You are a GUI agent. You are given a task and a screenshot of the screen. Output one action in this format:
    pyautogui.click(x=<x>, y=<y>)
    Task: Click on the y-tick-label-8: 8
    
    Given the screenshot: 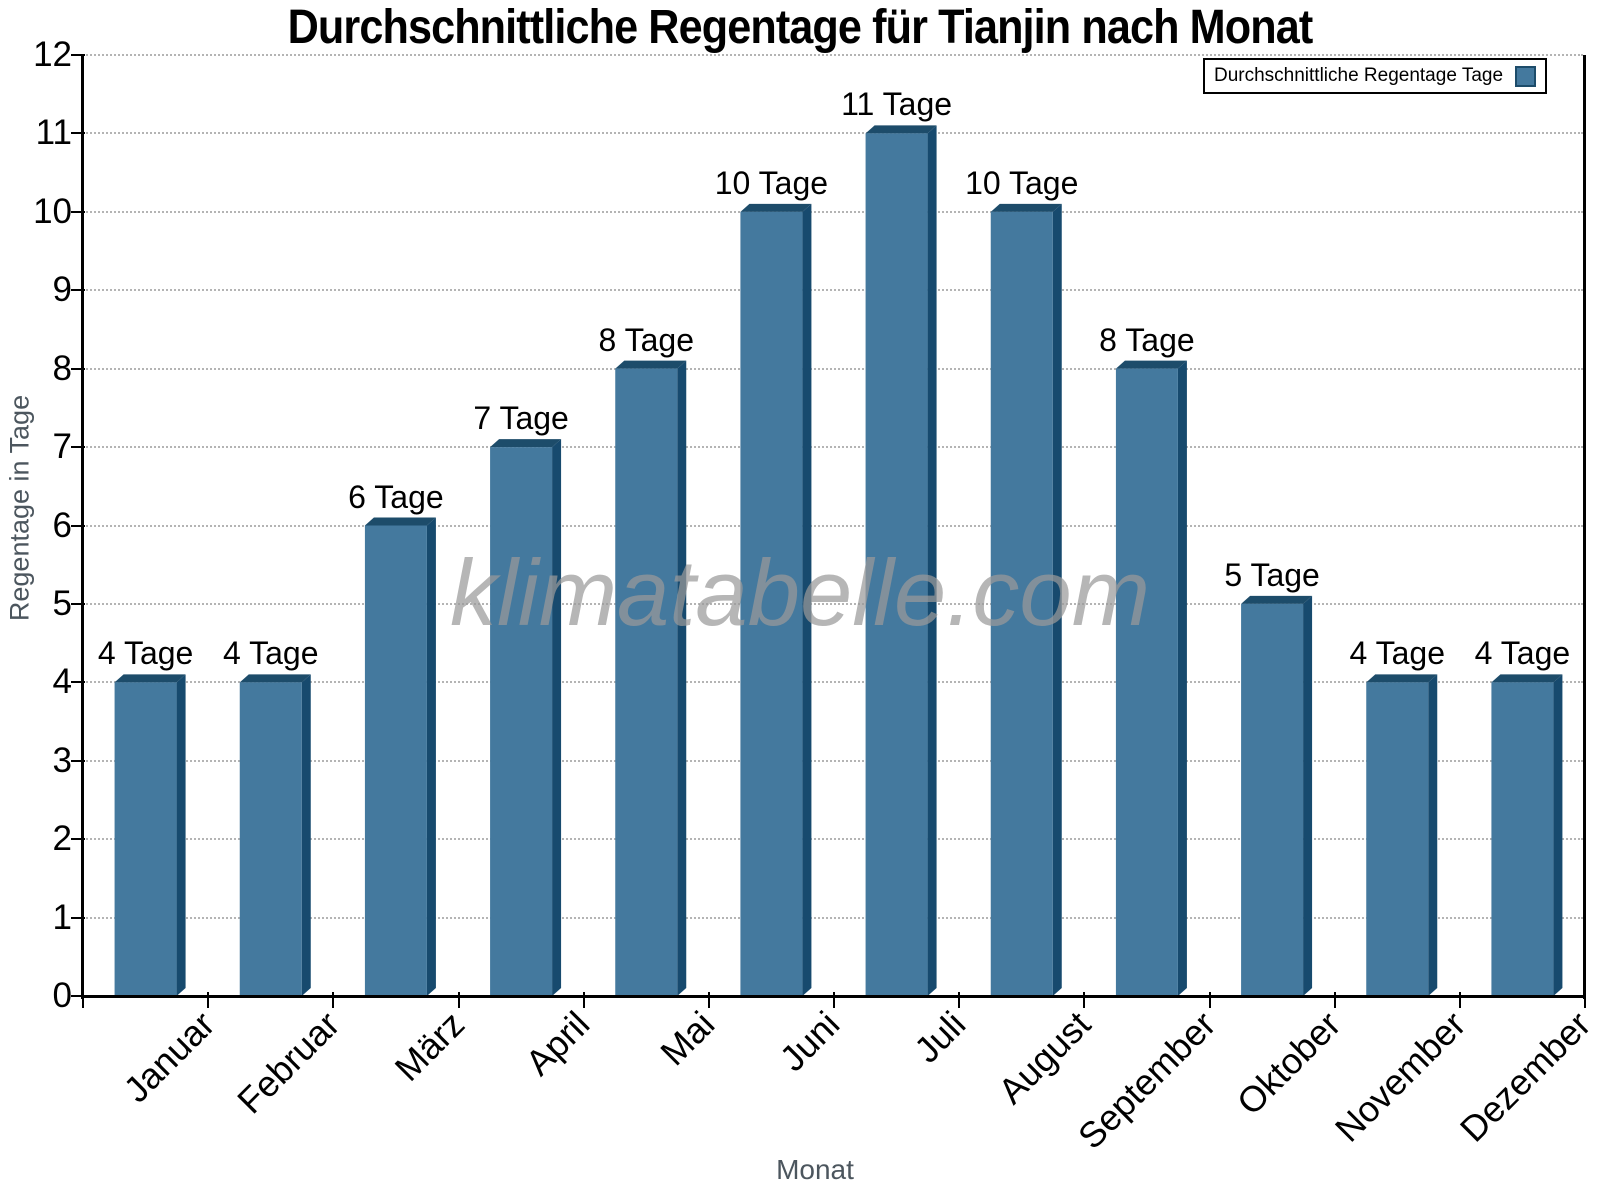 What is the action you would take?
    pyautogui.click(x=62, y=368)
    